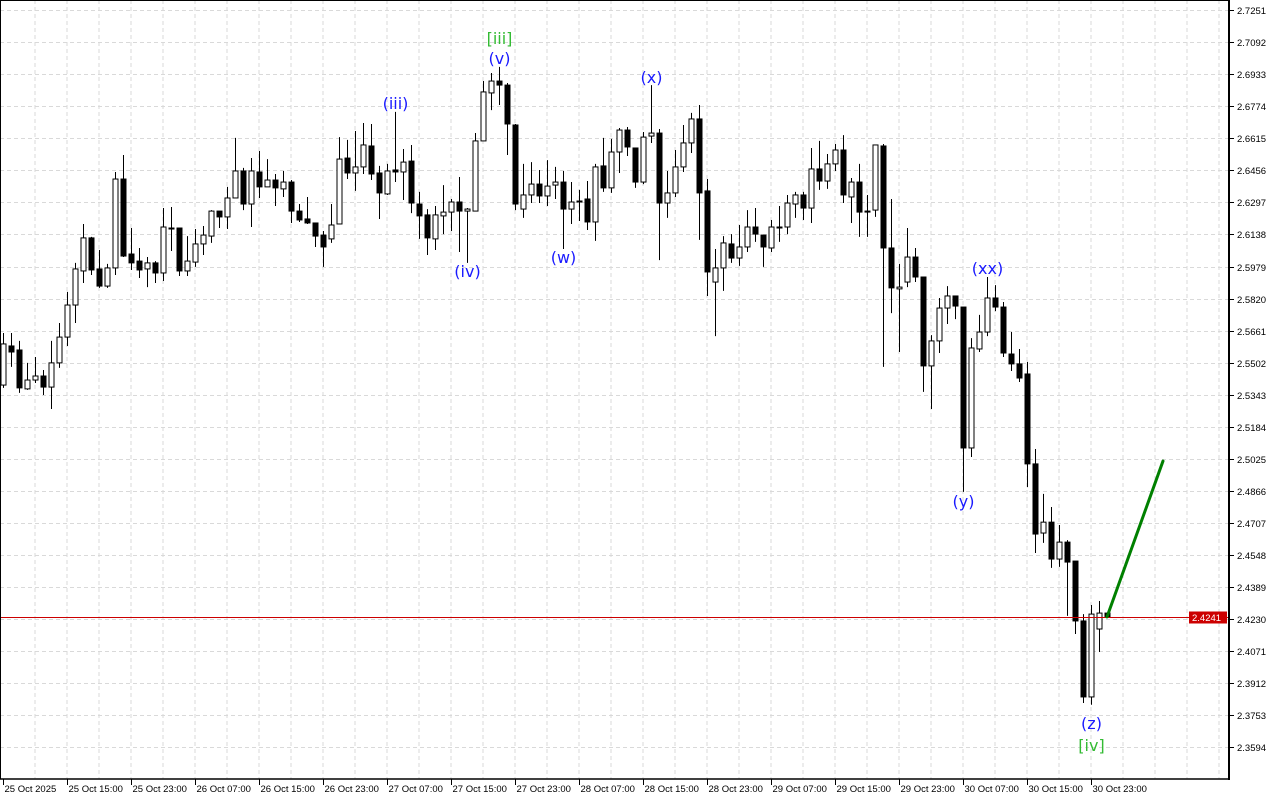 The height and width of the screenshot is (800, 1280). Describe the element at coordinates (992, 789) in the screenshot. I see `time-tick-label: 30 Oct 07:00` at that location.